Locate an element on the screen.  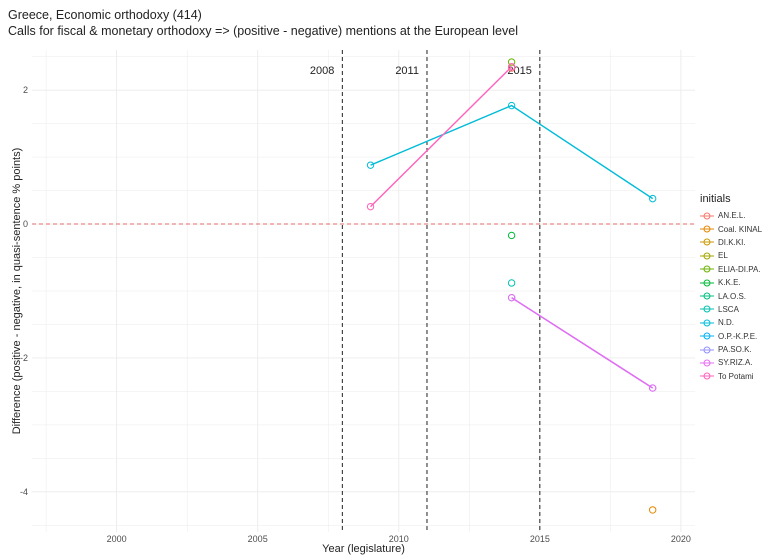
legend-item-label: LSCA is located at coordinates (728, 309).